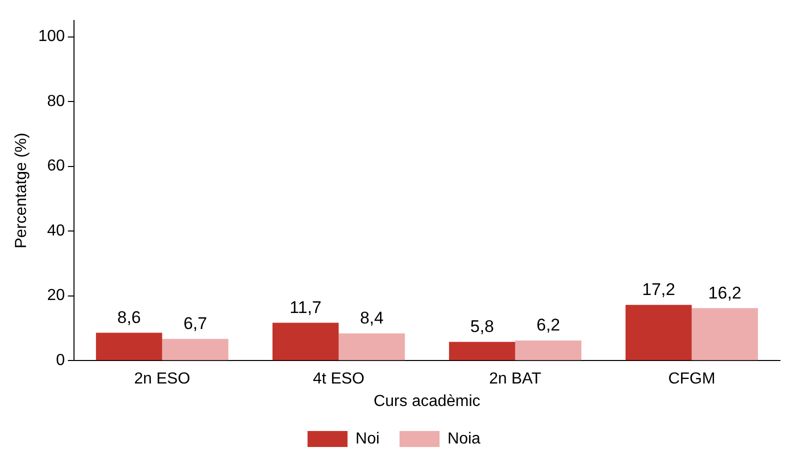  I want to click on y-tick-label: 0, so click(60, 361).